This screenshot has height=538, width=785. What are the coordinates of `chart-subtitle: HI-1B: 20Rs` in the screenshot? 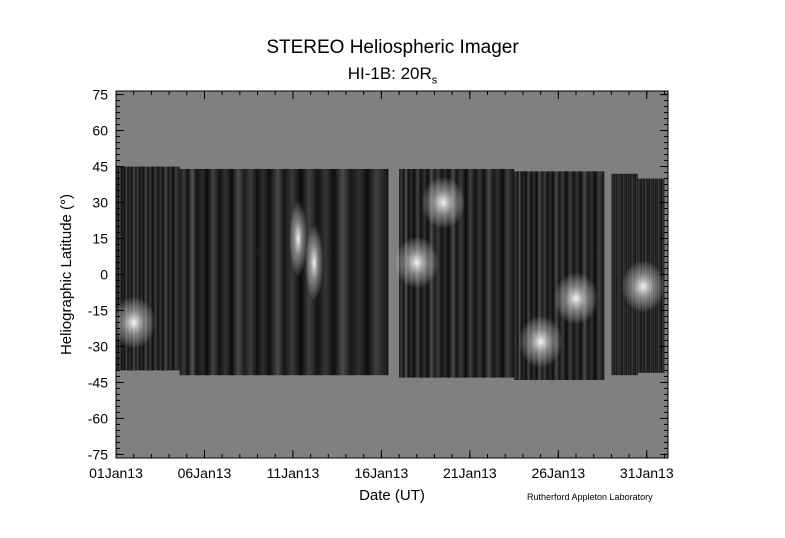 It's located at (392, 75).